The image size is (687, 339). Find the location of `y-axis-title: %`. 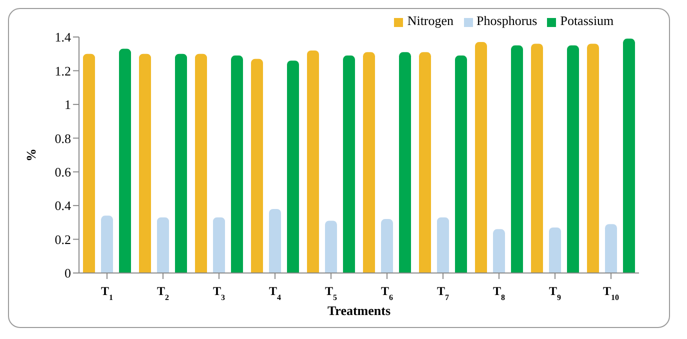

y-axis-title: % is located at coordinates (31, 155).